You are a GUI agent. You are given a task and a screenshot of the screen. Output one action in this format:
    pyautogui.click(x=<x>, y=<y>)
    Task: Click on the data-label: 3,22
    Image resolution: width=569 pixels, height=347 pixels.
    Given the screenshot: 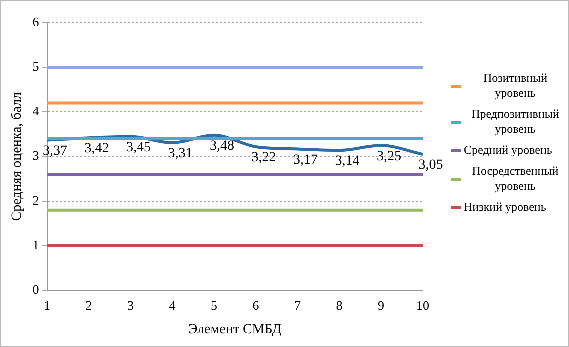 What is the action you would take?
    pyautogui.click(x=264, y=158)
    